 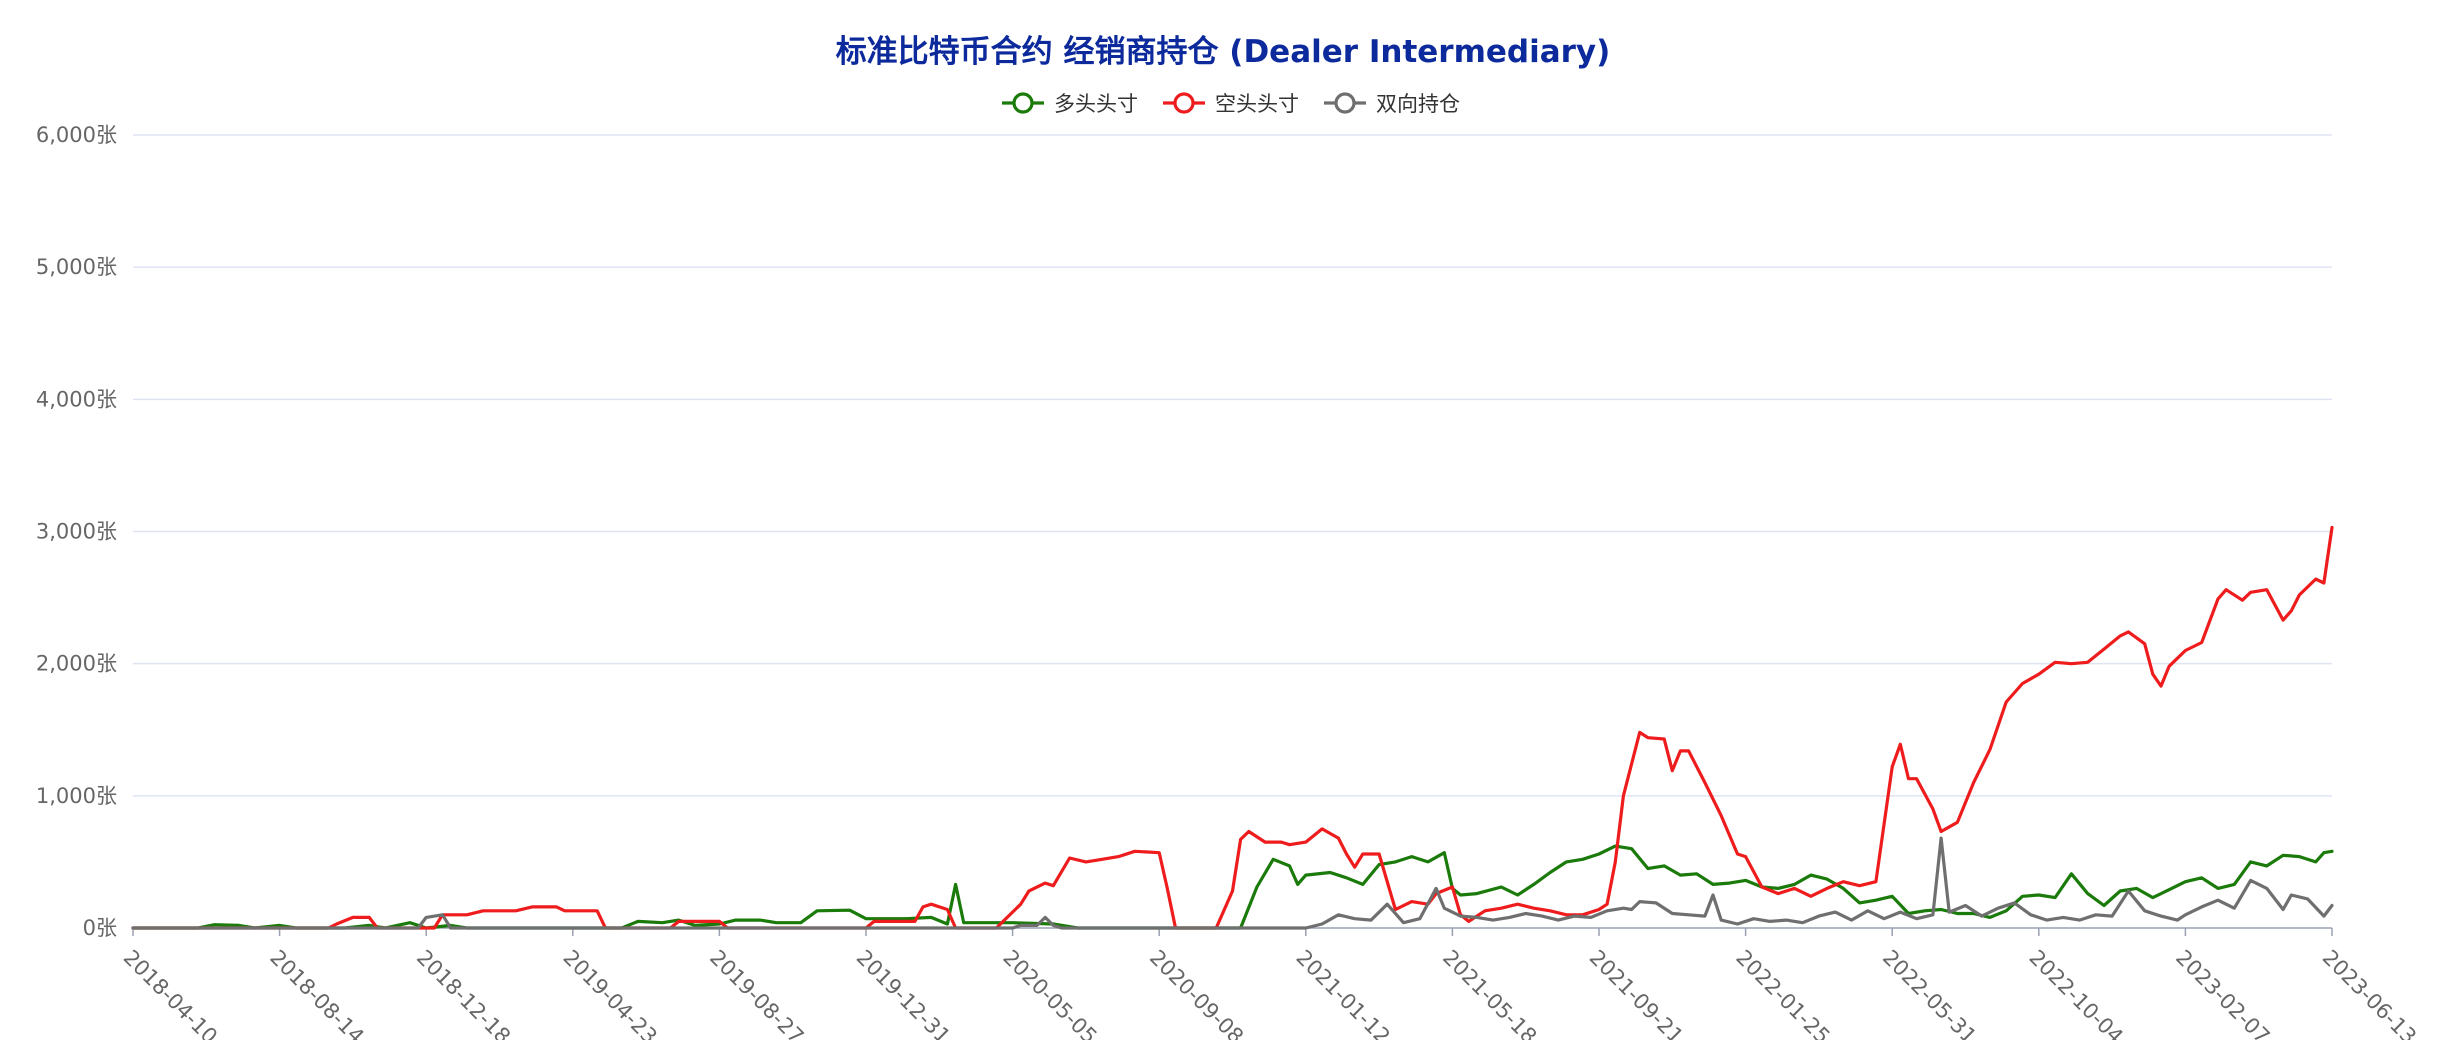 What do you see at coordinates (76, 664) in the screenshot?
I see `y-tick-label: 2,000张` at bounding box center [76, 664].